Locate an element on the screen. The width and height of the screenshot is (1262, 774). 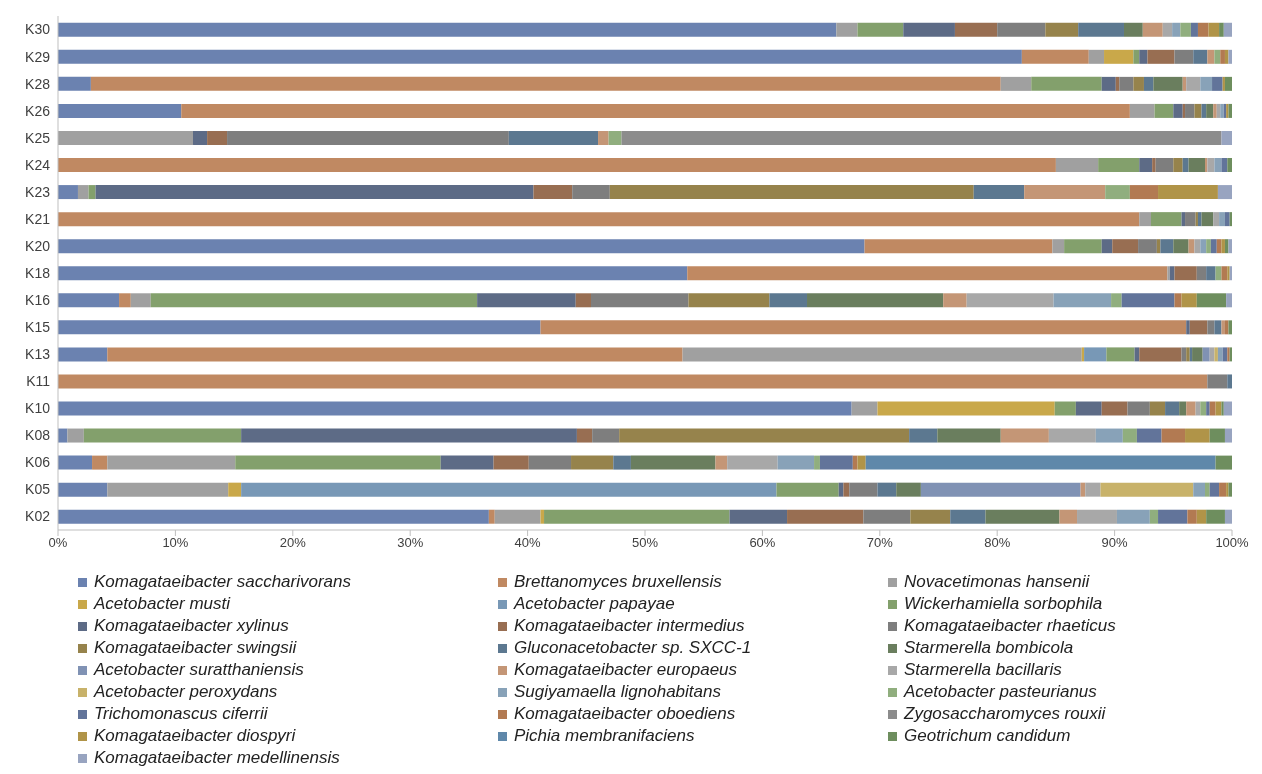
y-tick-label: K23 is located at coordinates (38, 191).